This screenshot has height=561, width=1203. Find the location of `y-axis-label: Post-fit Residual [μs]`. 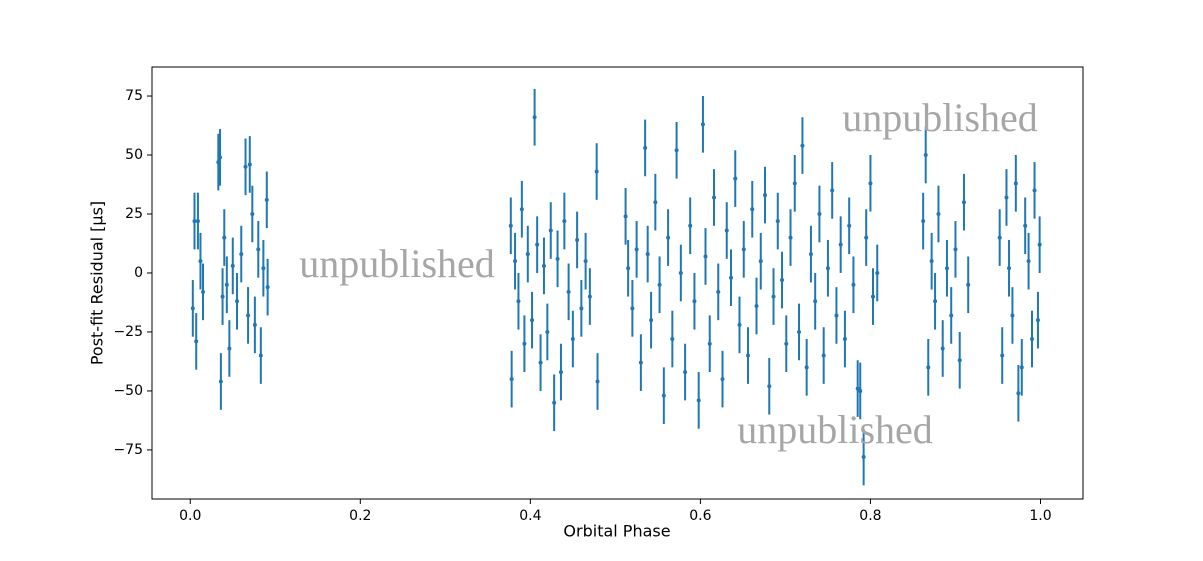

y-axis-label: Post-fit Residual [μs] is located at coordinates (97, 283).